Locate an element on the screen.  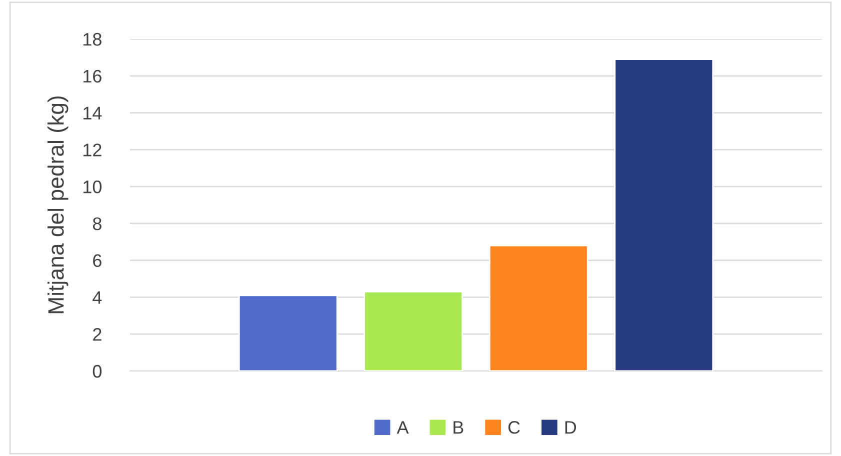
legend-label: C is located at coordinates (514, 427).